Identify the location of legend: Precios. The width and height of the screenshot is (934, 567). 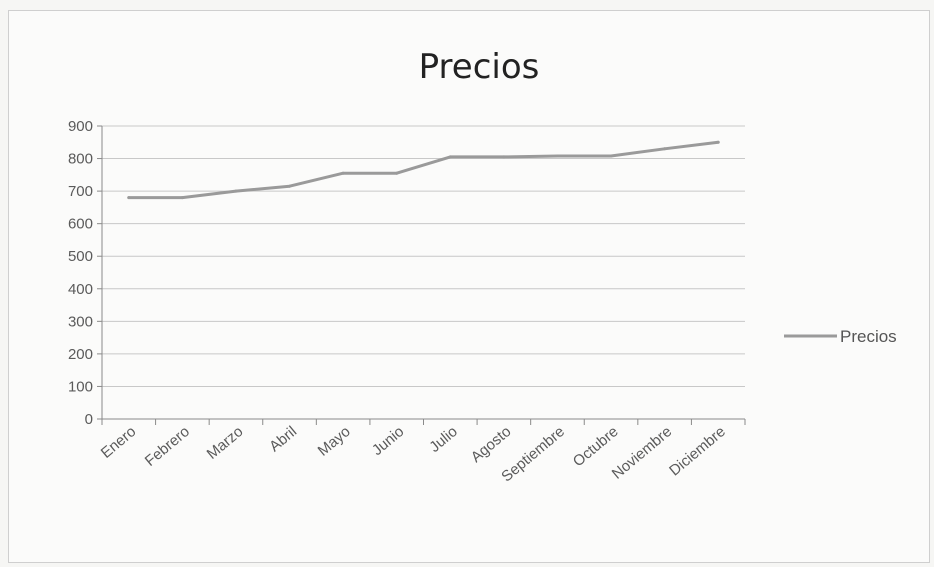
(840, 336).